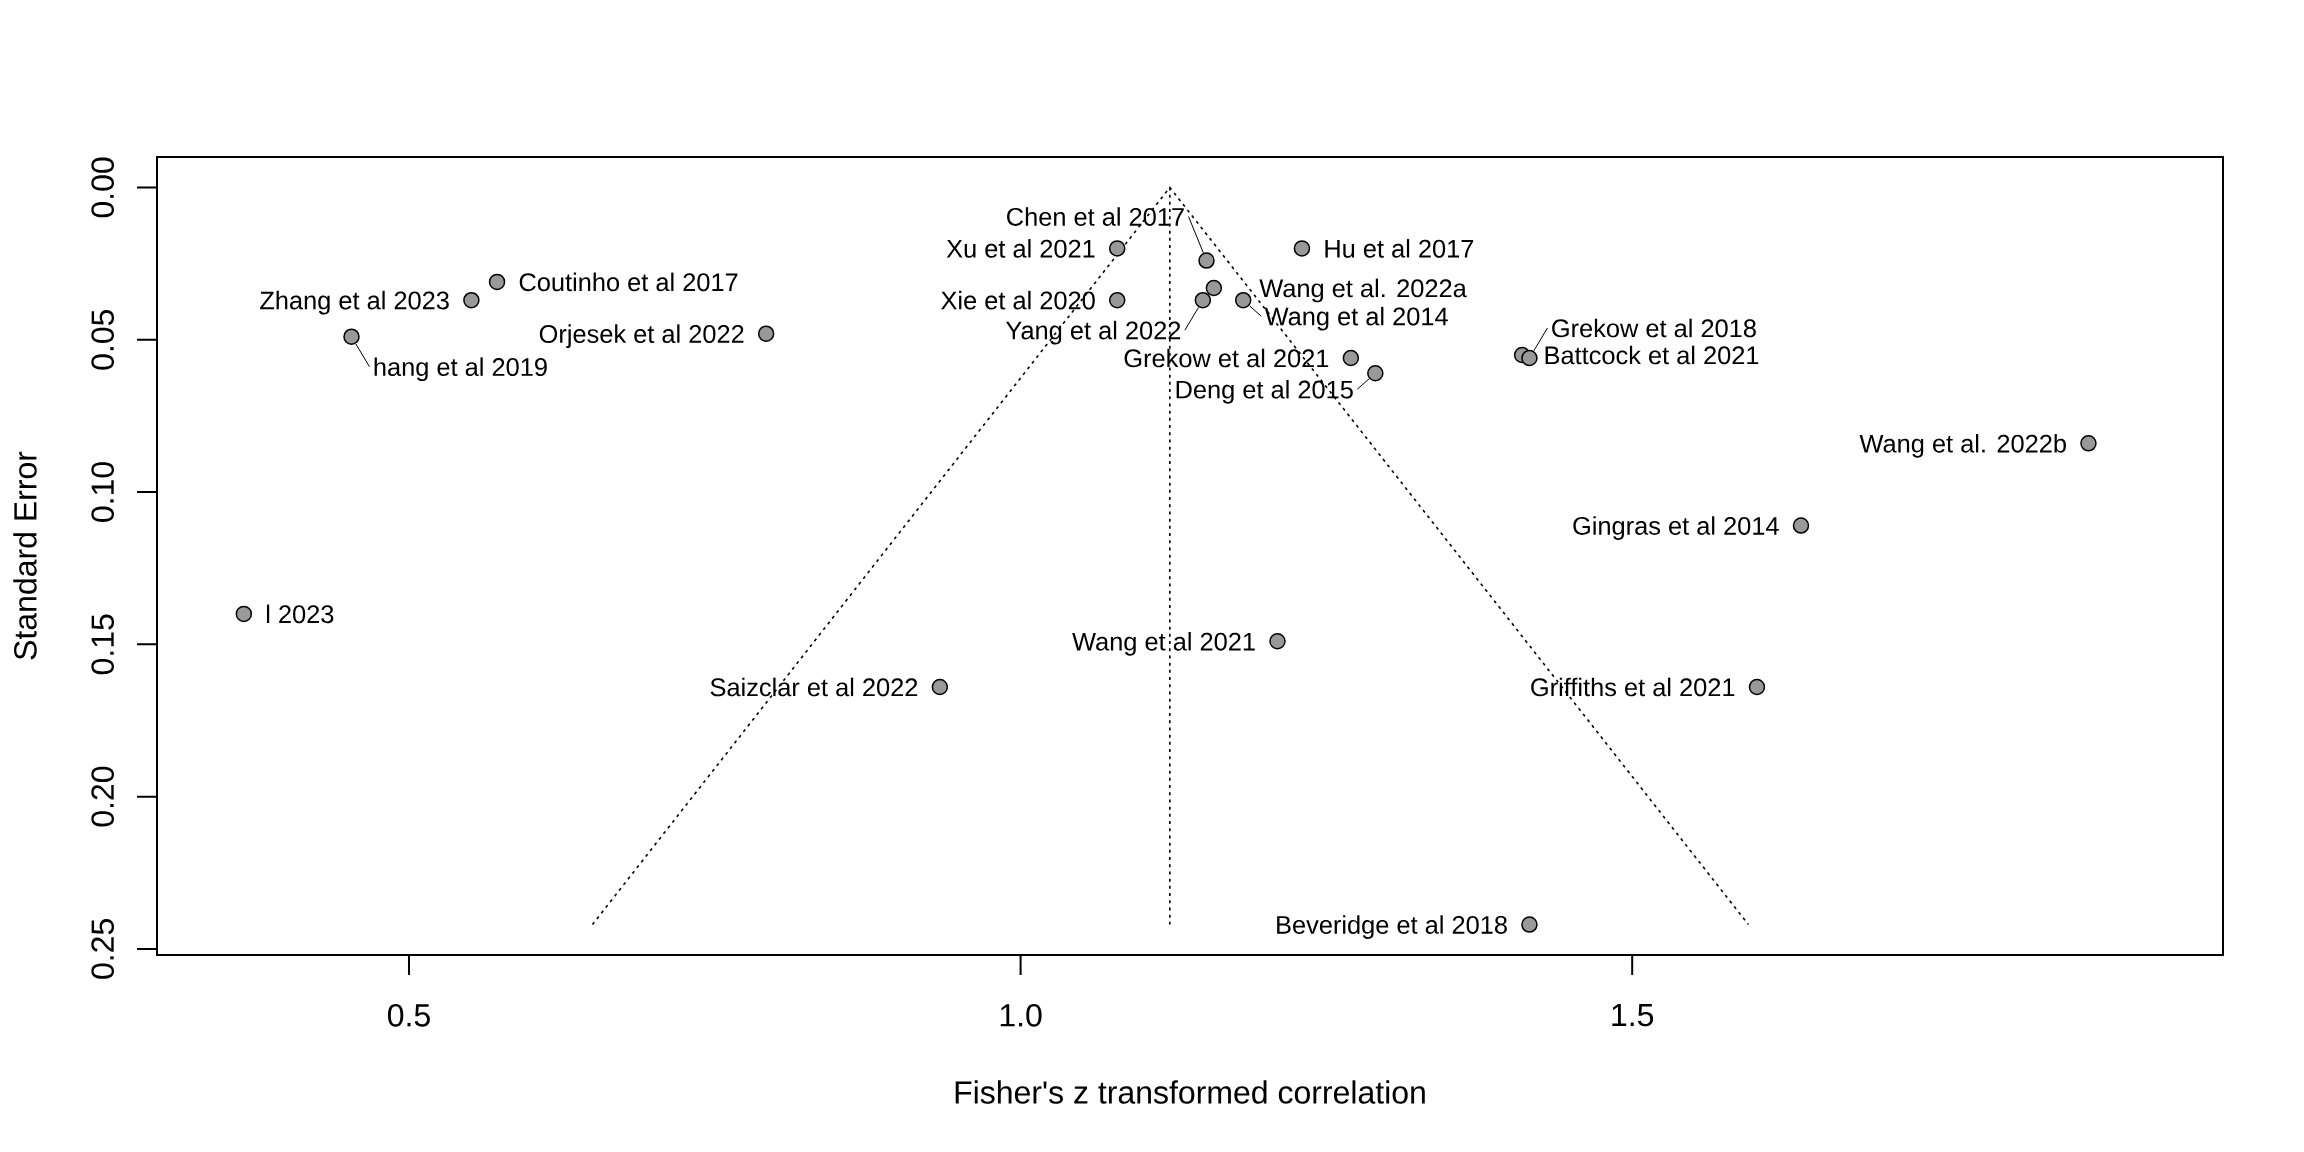  I want to click on annotation: Wang et al. 2022a, so click(1363, 290).